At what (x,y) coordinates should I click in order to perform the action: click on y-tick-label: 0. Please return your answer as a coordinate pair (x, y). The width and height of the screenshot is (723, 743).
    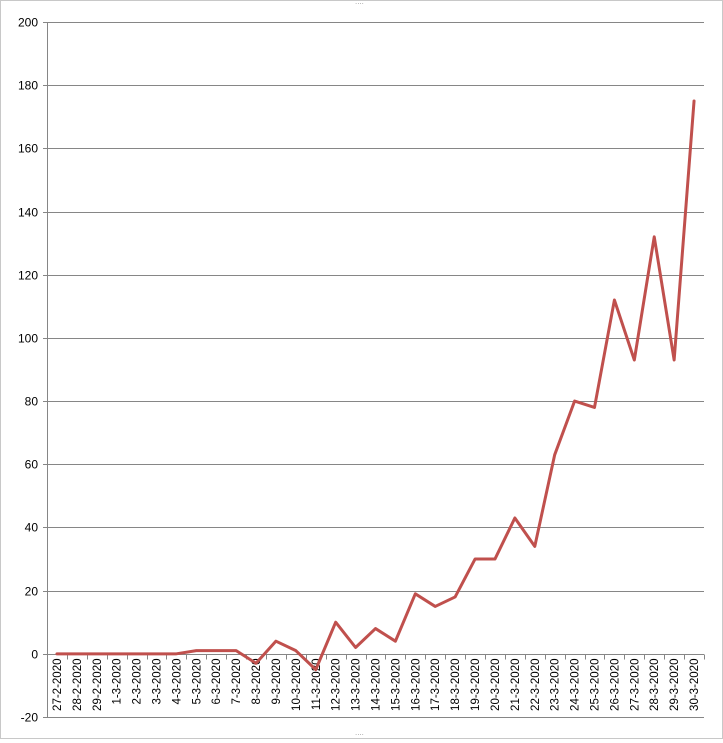
    Looking at the image, I should click on (34, 655).